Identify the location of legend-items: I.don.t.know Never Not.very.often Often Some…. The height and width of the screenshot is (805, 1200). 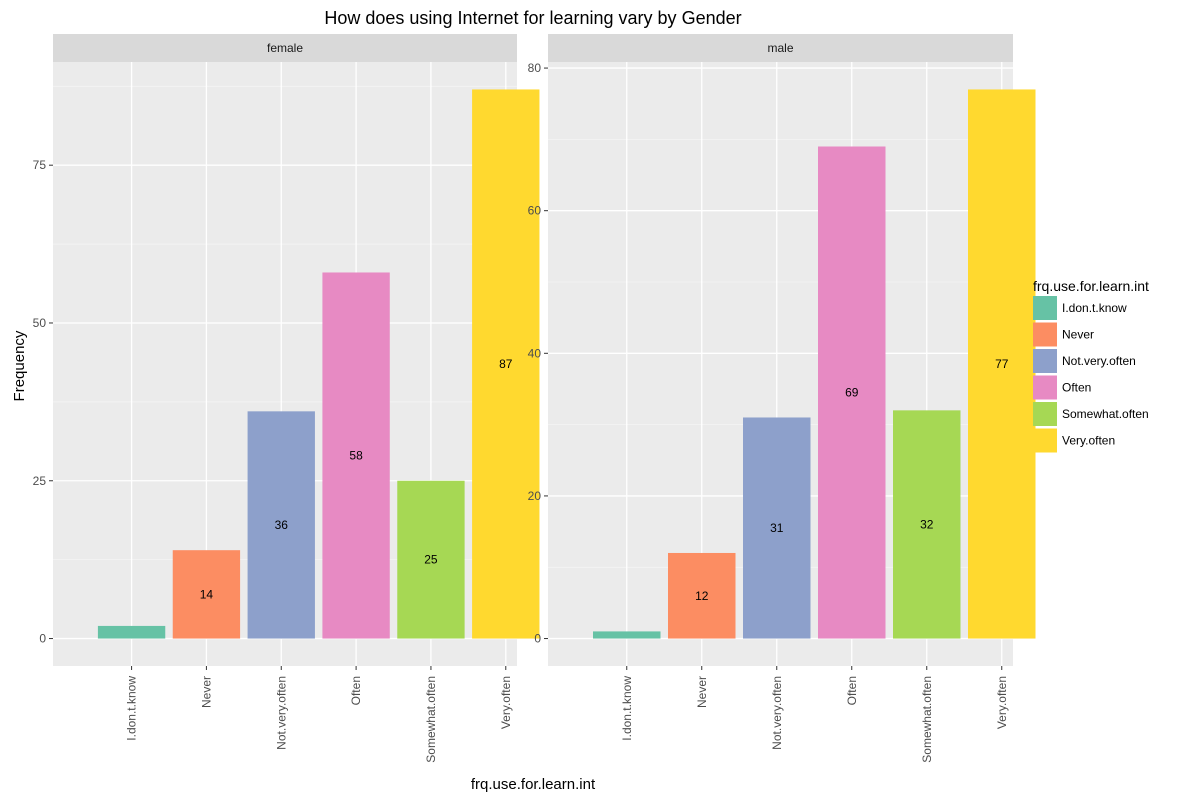
(1091, 374).